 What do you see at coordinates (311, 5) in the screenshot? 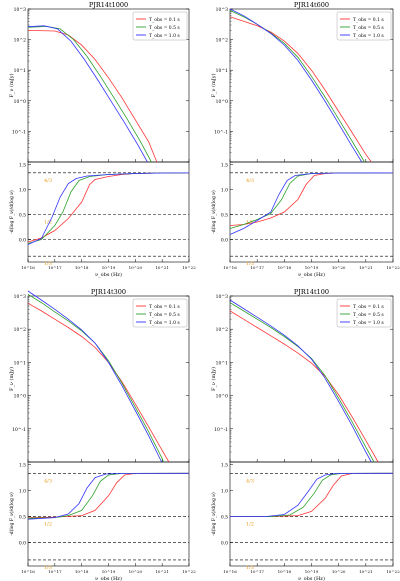
I see `chart-title: PJR14t600` at bounding box center [311, 5].